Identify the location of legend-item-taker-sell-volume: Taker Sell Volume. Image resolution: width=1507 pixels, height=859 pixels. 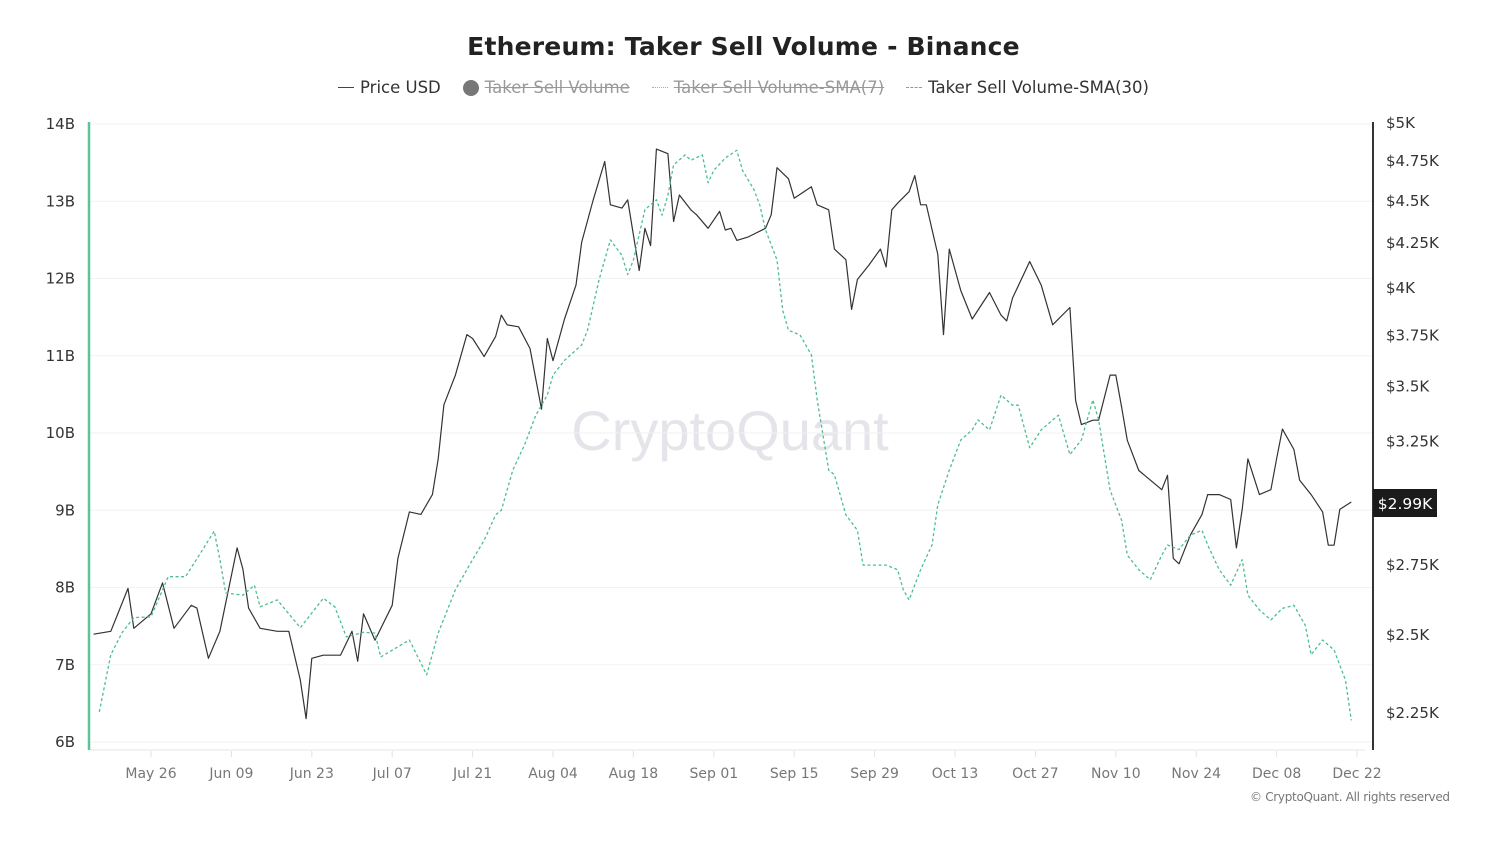
(546, 87).